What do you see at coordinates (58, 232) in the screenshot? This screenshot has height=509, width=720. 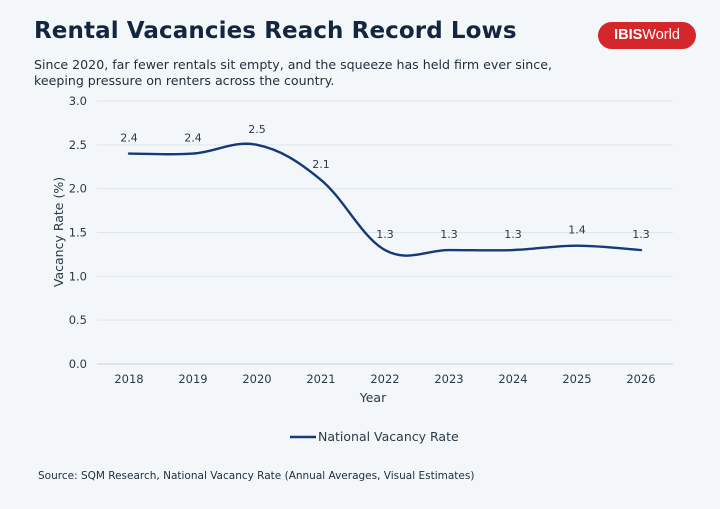 I see `y-axis-title: Vacancy Rate (%)` at bounding box center [58, 232].